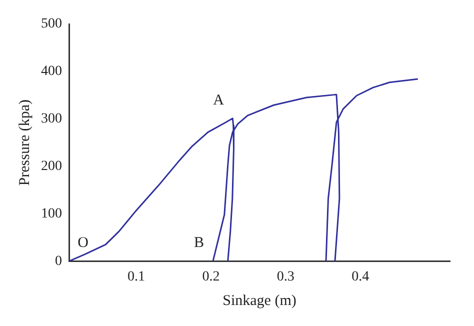 This screenshot has width=474, height=326. I want to click on y-tick-label: 0, so click(58, 261).